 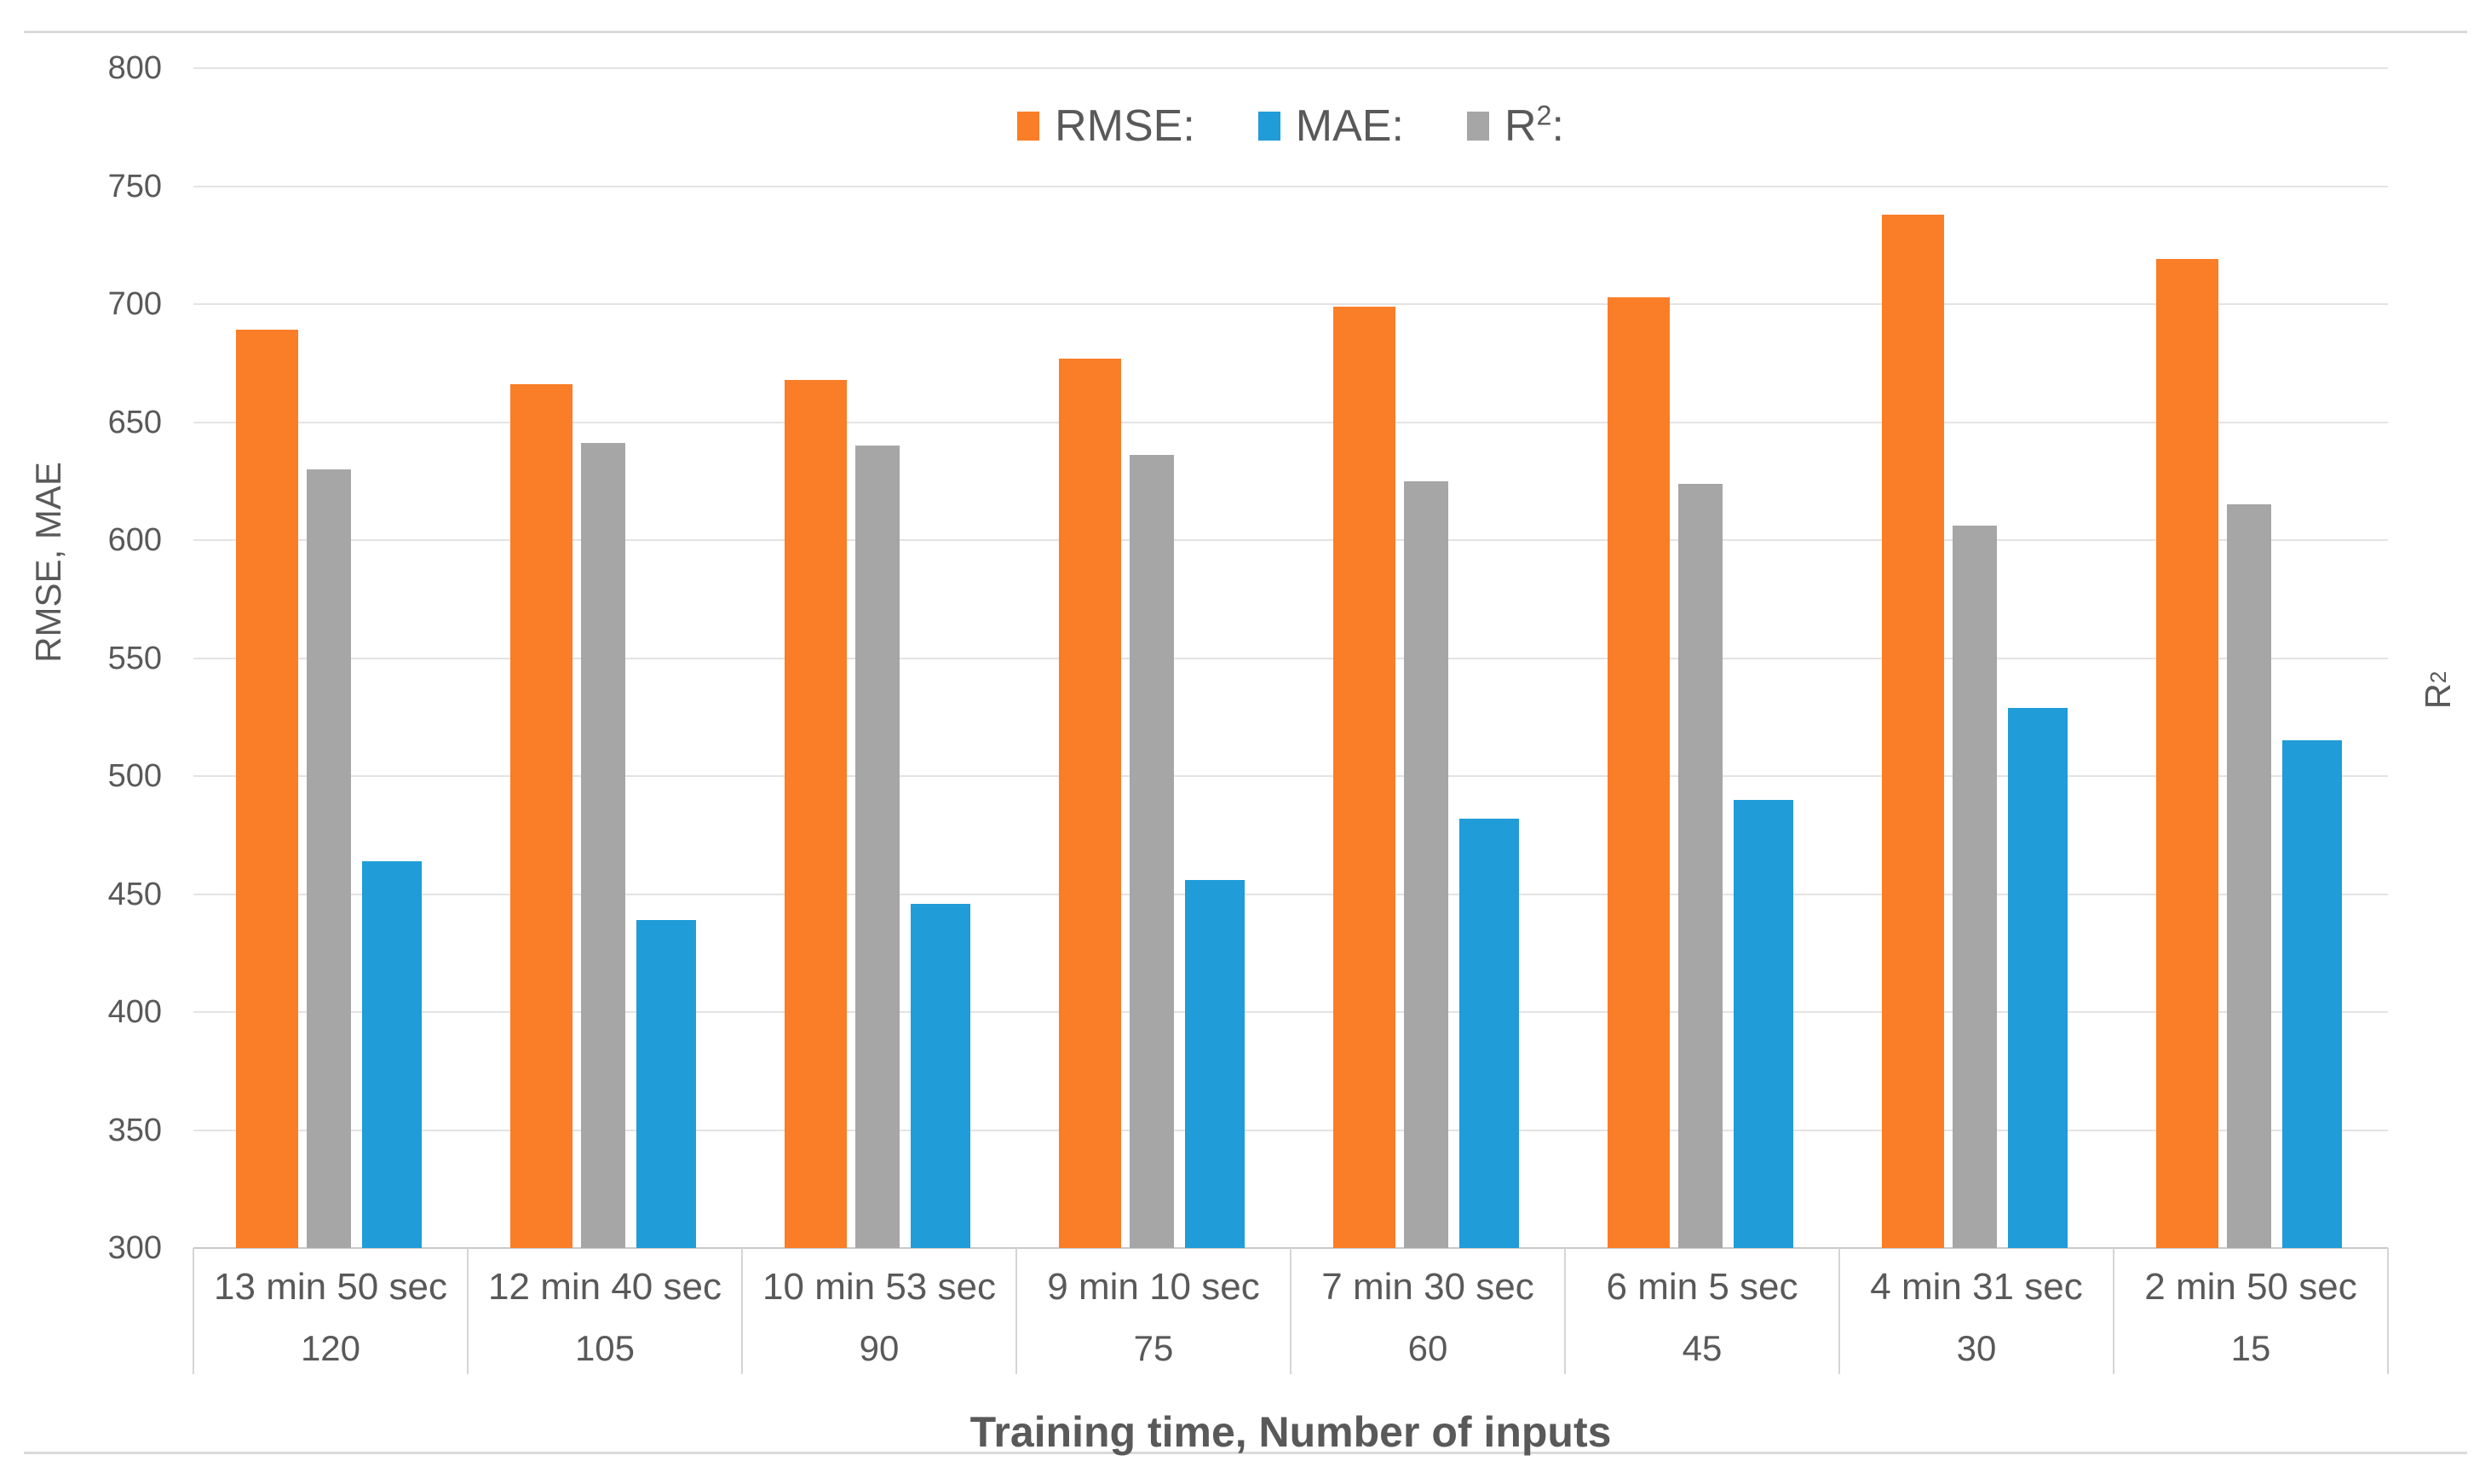 What do you see at coordinates (134, 422) in the screenshot?
I see `y-tick-label: 650` at bounding box center [134, 422].